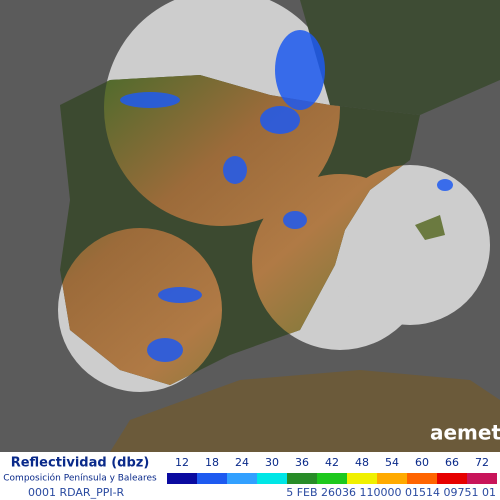 The image size is (500, 500). I want to click on legend-label: 60, so click(422, 462).